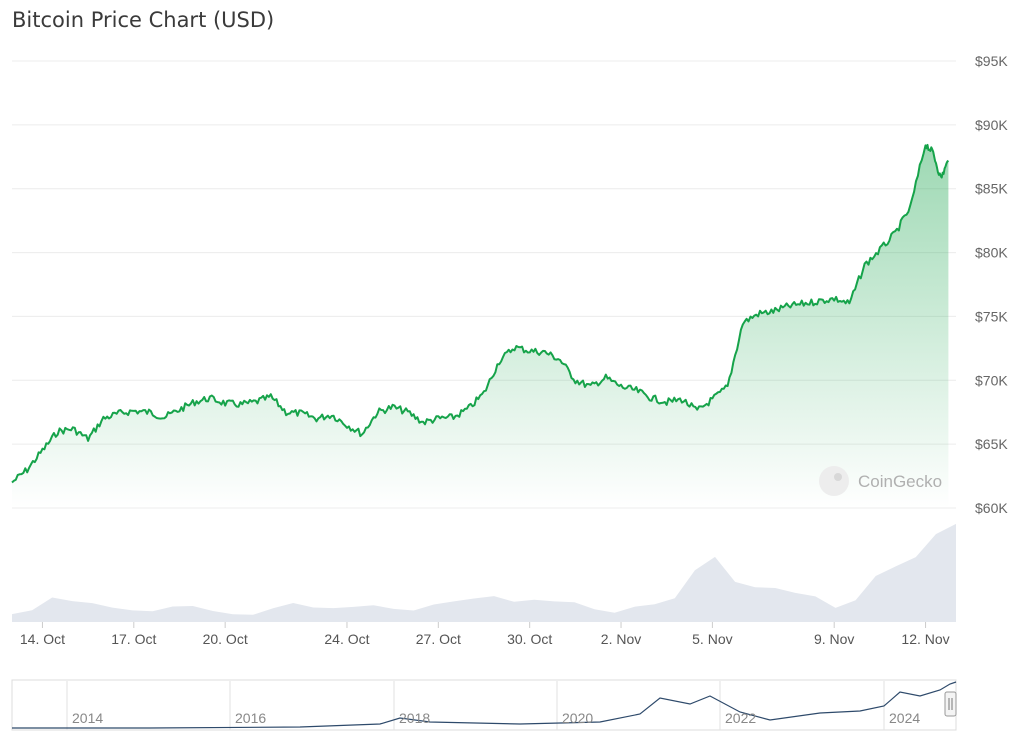  I want to click on x-tick-label: 20. Oct, so click(225, 639).